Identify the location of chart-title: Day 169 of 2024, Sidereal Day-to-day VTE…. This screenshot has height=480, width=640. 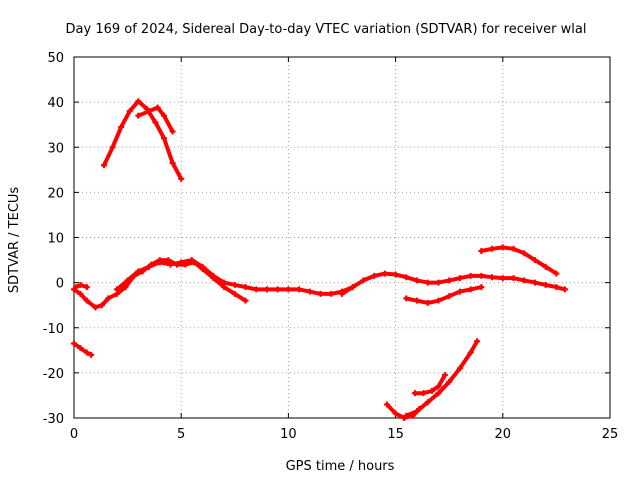
(326, 29).